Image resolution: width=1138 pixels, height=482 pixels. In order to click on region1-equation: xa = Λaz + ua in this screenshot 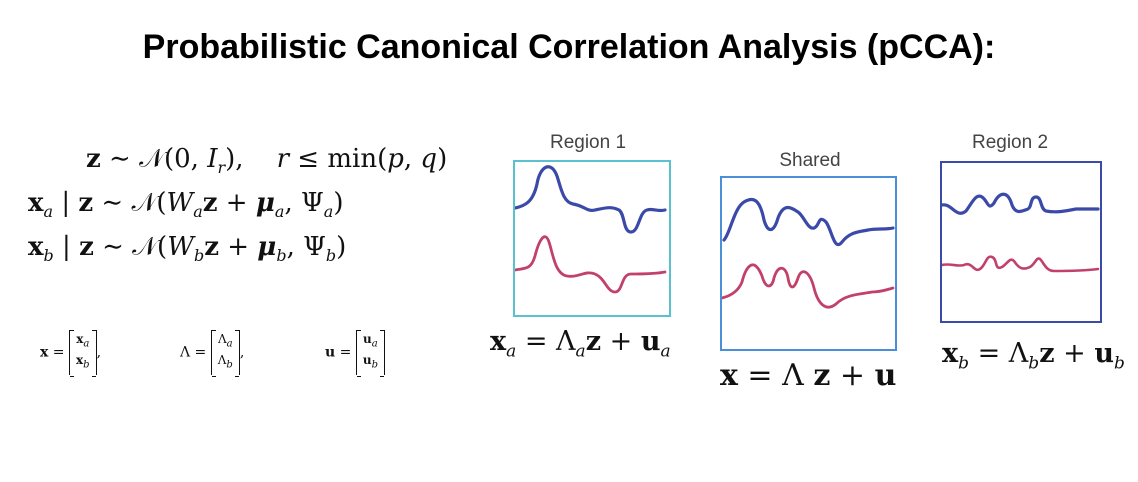, I will do `click(580, 344)`.